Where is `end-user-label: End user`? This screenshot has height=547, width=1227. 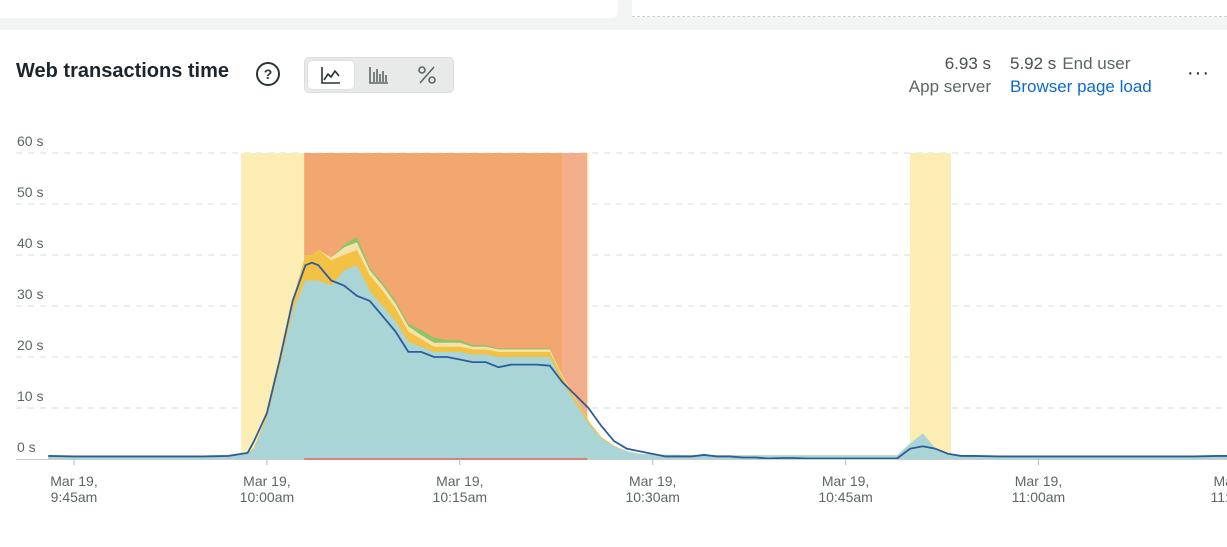
end-user-label: End user is located at coordinates (1096, 63).